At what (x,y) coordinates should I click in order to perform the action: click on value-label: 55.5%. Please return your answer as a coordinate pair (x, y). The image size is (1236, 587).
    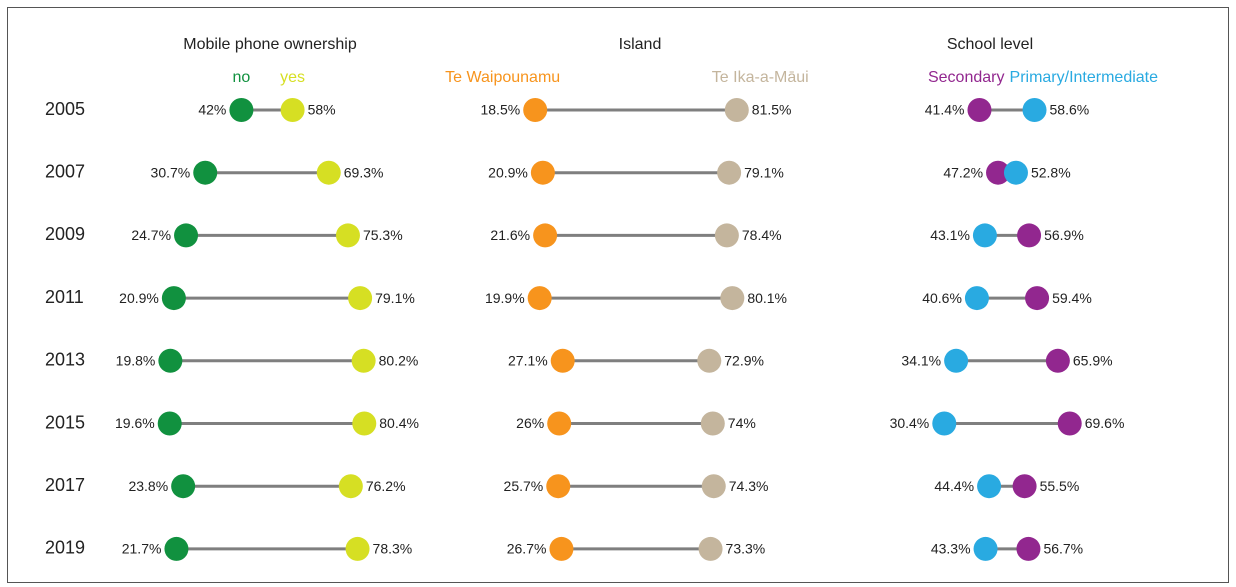
    Looking at the image, I should click on (1060, 486).